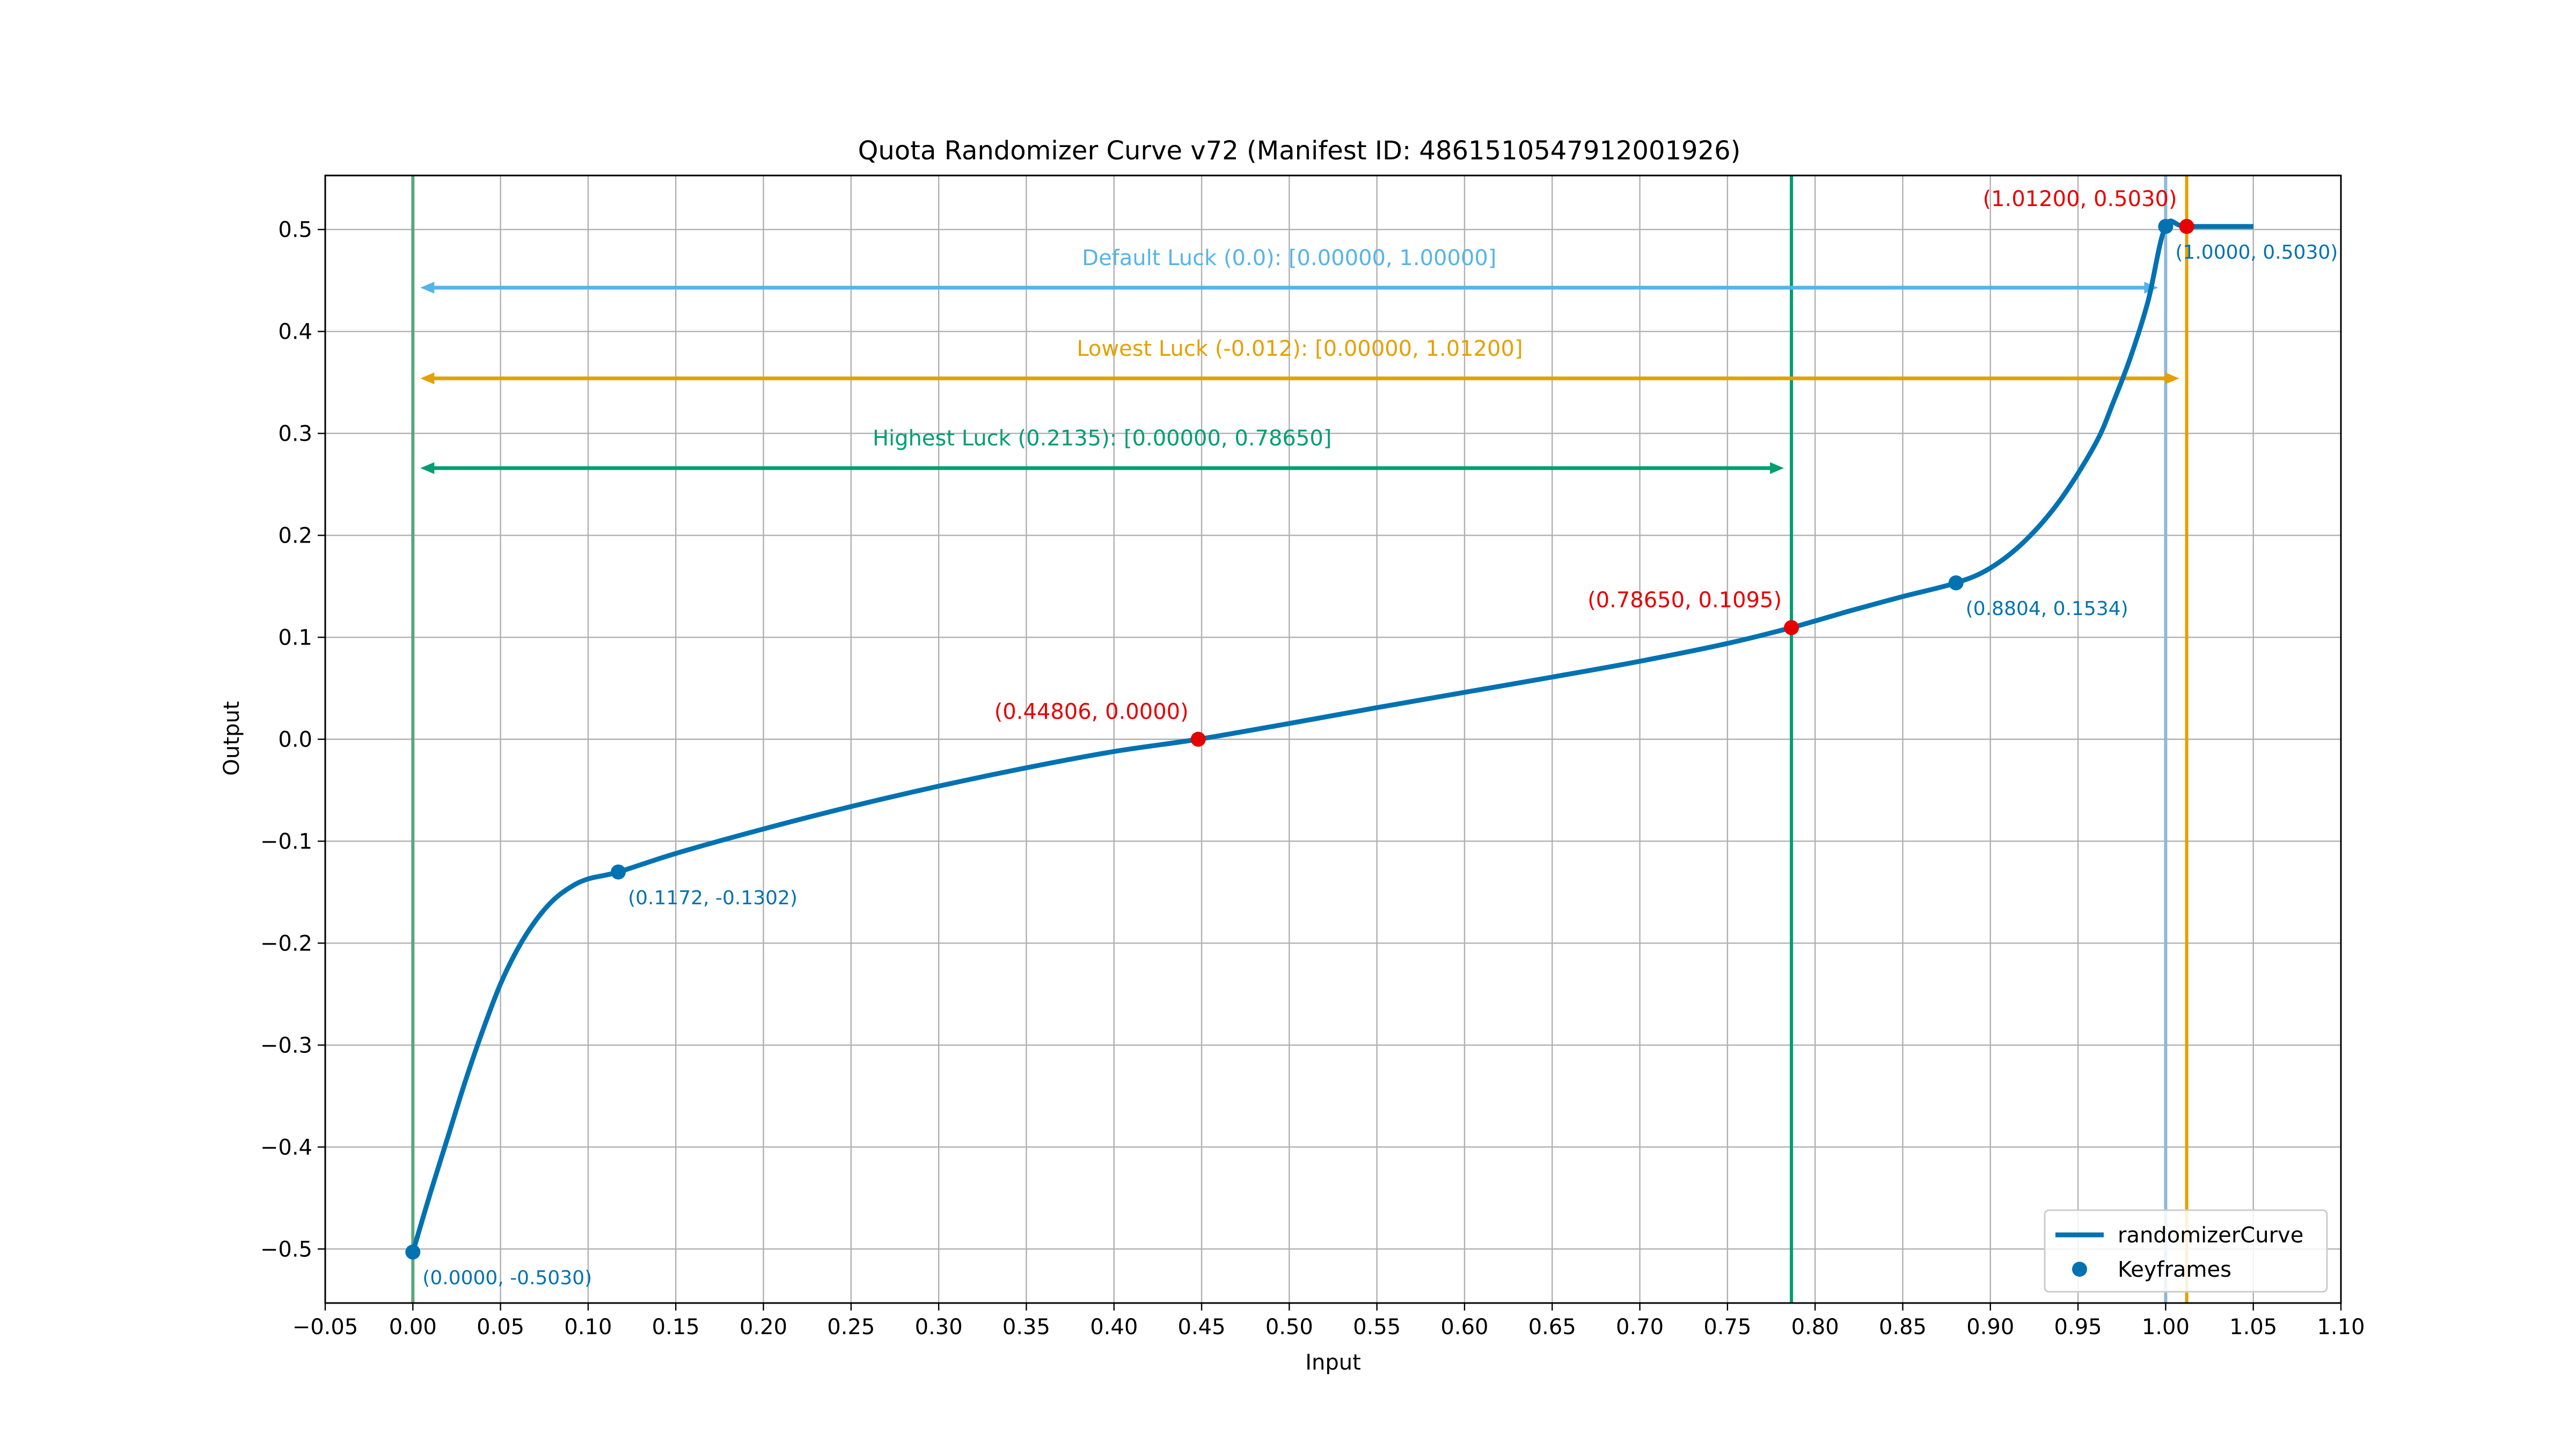 This screenshot has height=1449, width=2576. Describe the element at coordinates (1990, 1327) in the screenshot. I see `x-tick-label: 0.90` at that location.